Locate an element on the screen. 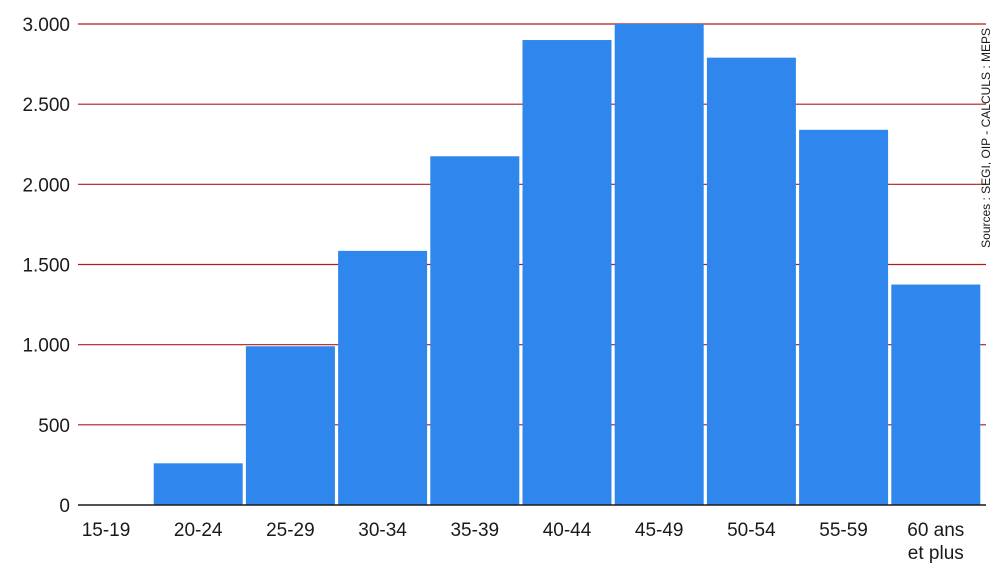 The width and height of the screenshot is (991, 569). y-axis-ticks: 0 500 1.000 1.500 2.000 2.500 3.000 is located at coordinates (46, 266).